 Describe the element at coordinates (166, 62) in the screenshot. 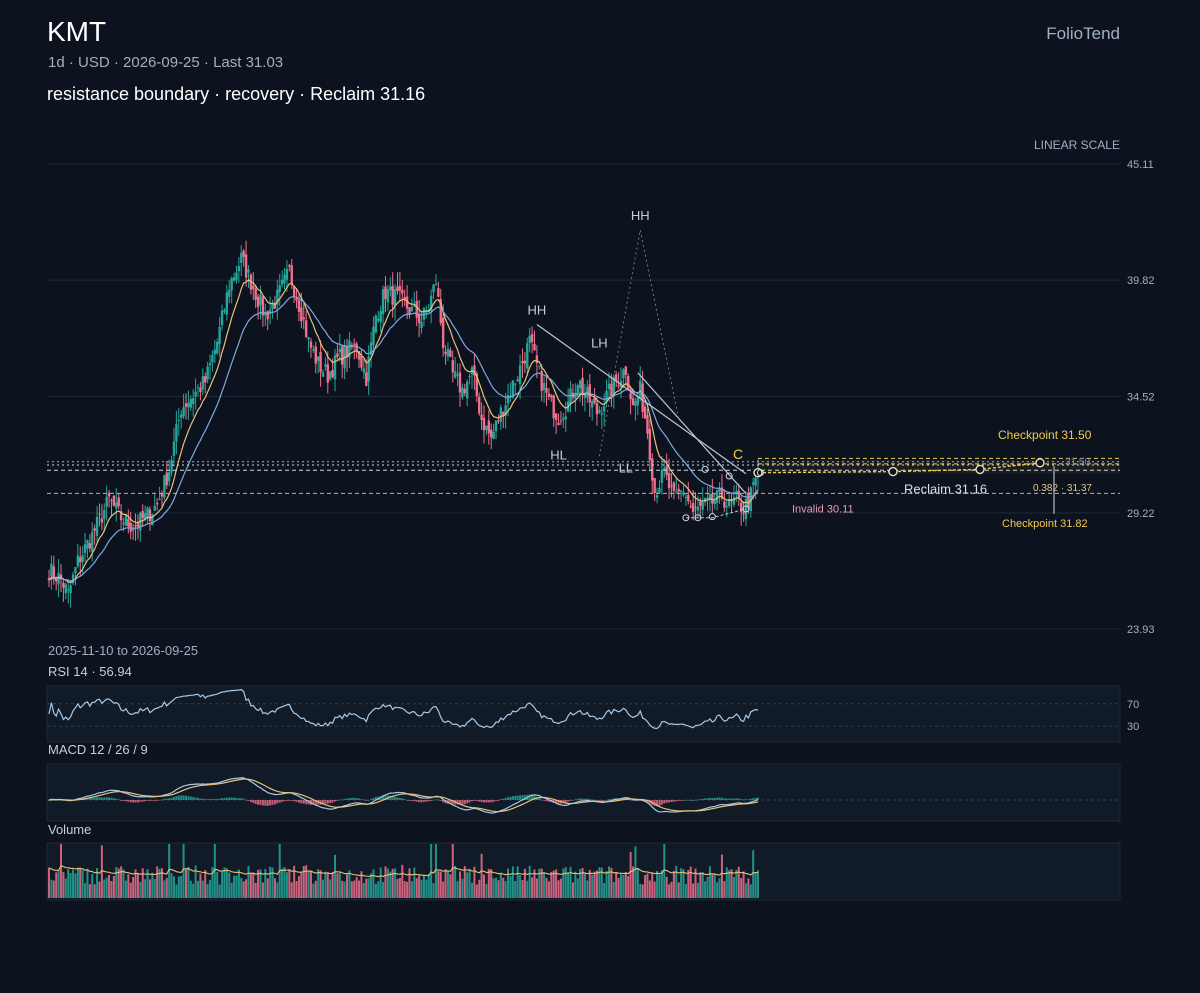

I see `chart-meta: 1d · USD · 2026-09-25 · Last 31.03` at that location.